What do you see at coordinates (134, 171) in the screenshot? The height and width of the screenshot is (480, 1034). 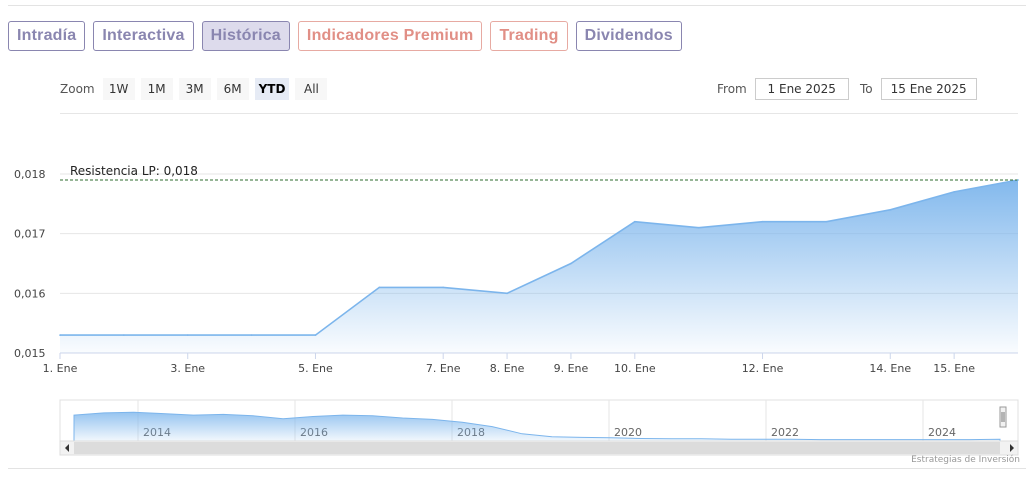 I see `resistance-label: Resistencia LP: 0,018` at bounding box center [134, 171].